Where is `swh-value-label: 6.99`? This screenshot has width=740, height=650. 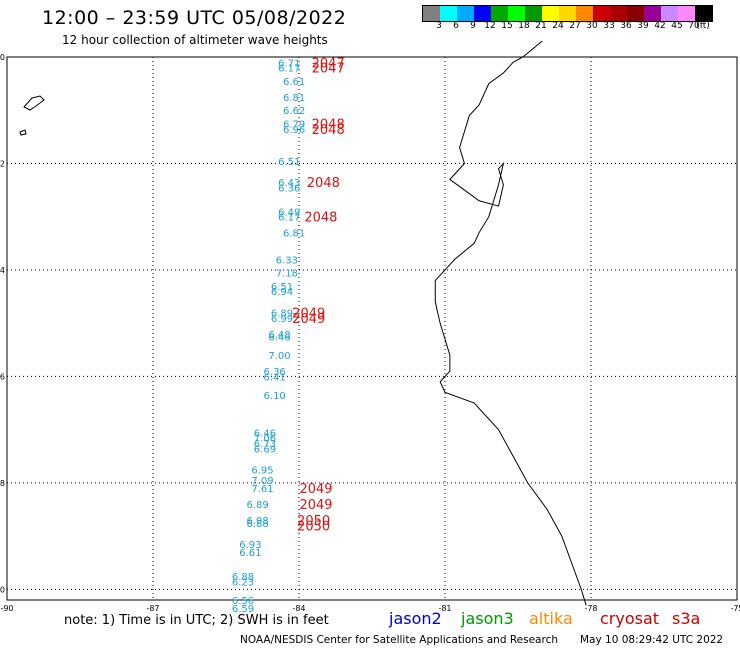
swh-value-label: 6.99 is located at coordinates (282, 319).